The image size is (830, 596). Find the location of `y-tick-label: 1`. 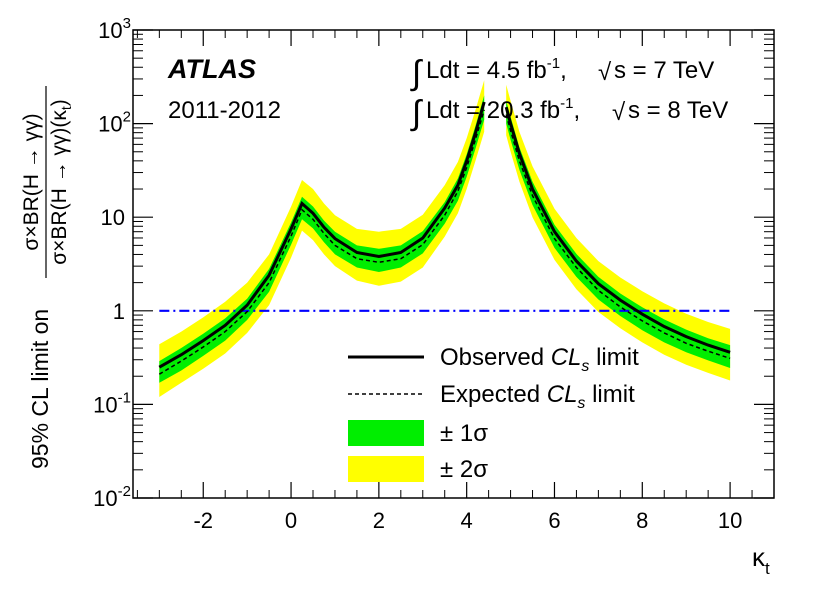

y-tick-label: 1 is located at coordinates (119, 311).